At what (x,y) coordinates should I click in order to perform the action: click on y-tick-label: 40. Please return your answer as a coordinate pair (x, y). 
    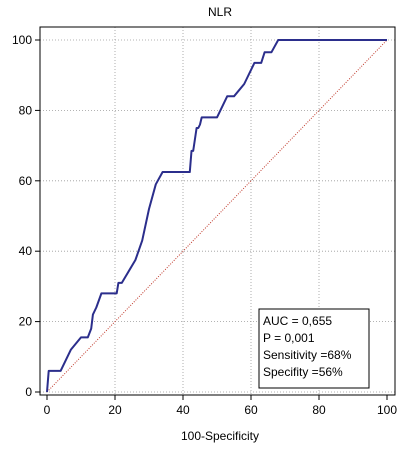
    Looking at the image, I should click on (26, 251).